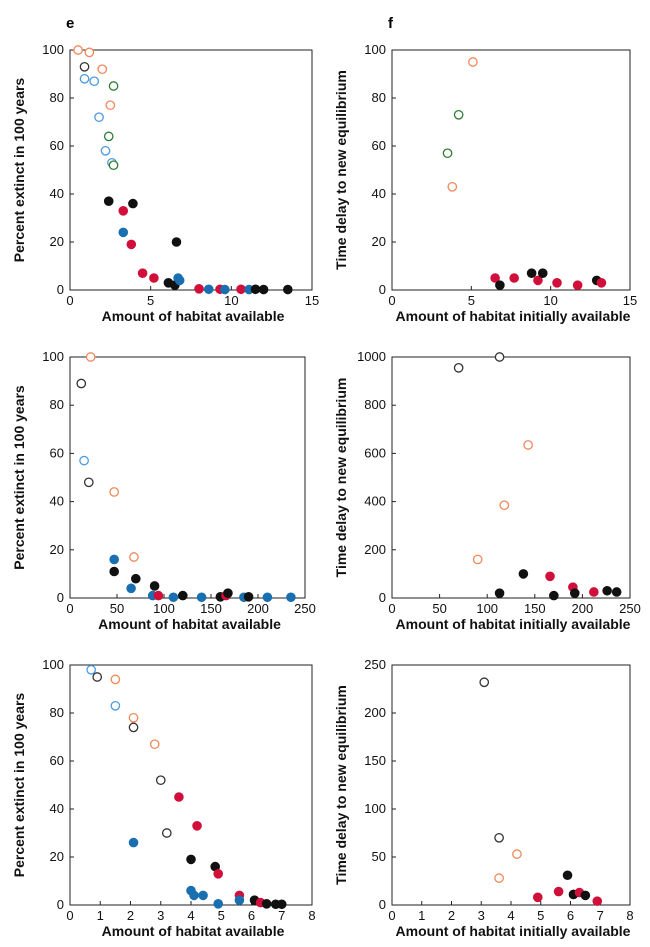 Image resolution: width=650 pixels, height=947 pixels. What do you see at coordinates (160, 915) in the screenshot?
I see `x-tick-label: 3` at bounding box center [160, 915].